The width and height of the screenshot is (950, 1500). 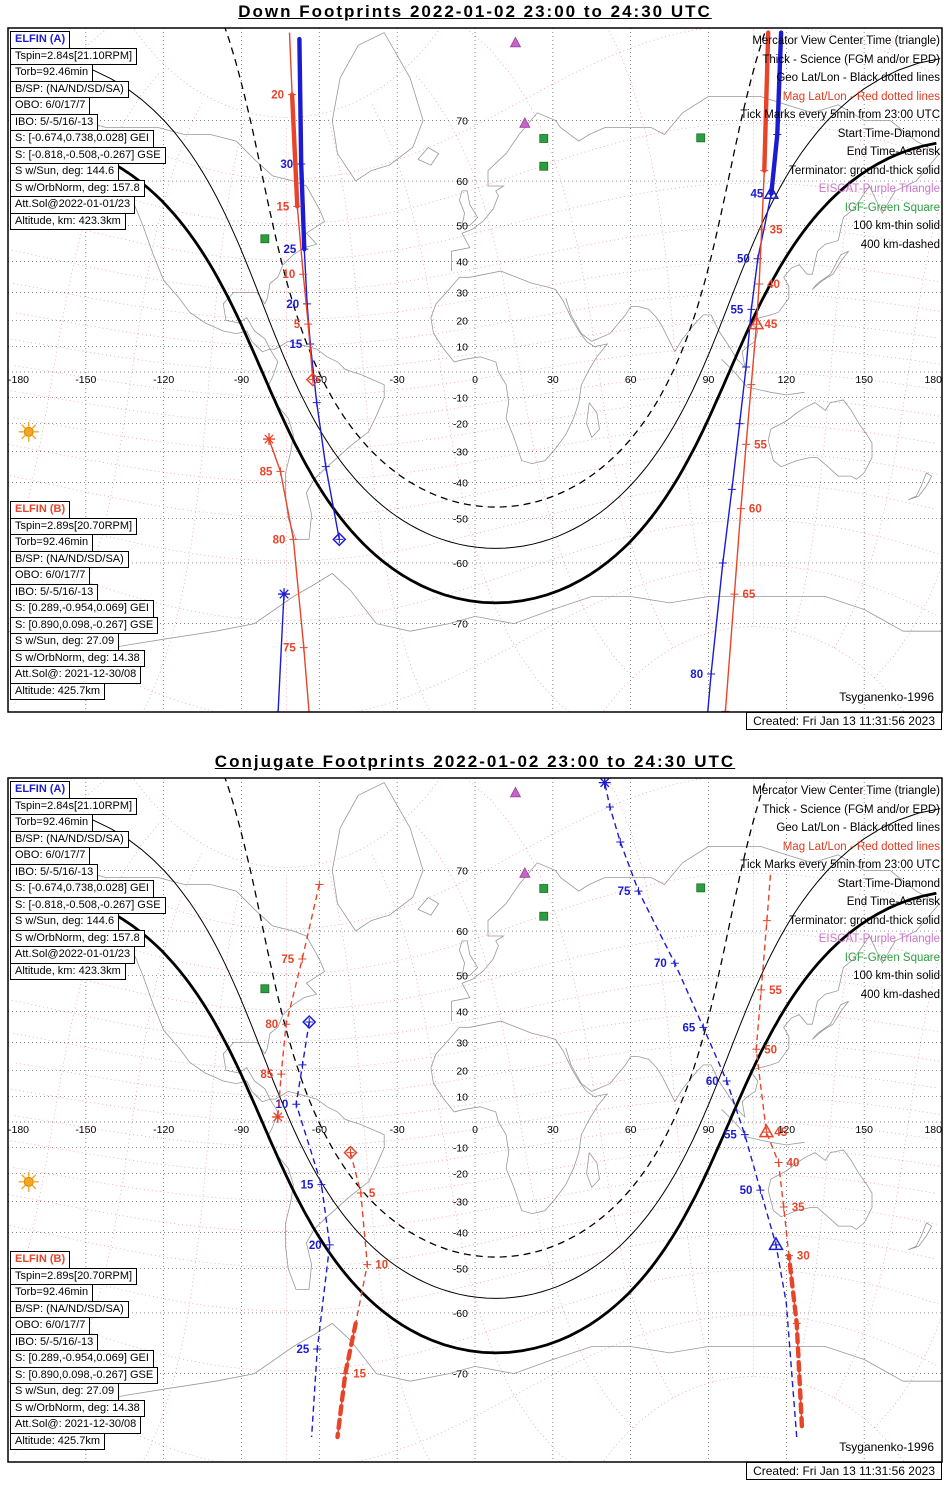 I want to click on info-line: B/SP: (NA/ND/SD/SA), so click(x=69, y=1309).